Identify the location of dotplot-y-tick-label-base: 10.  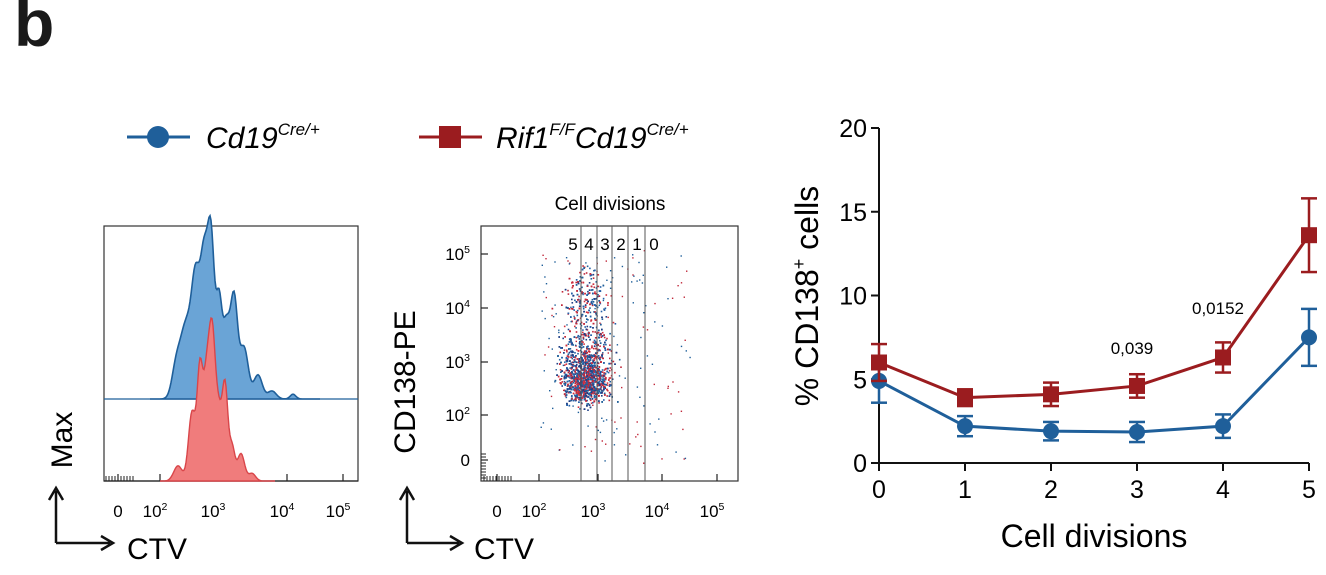
(454, 254).